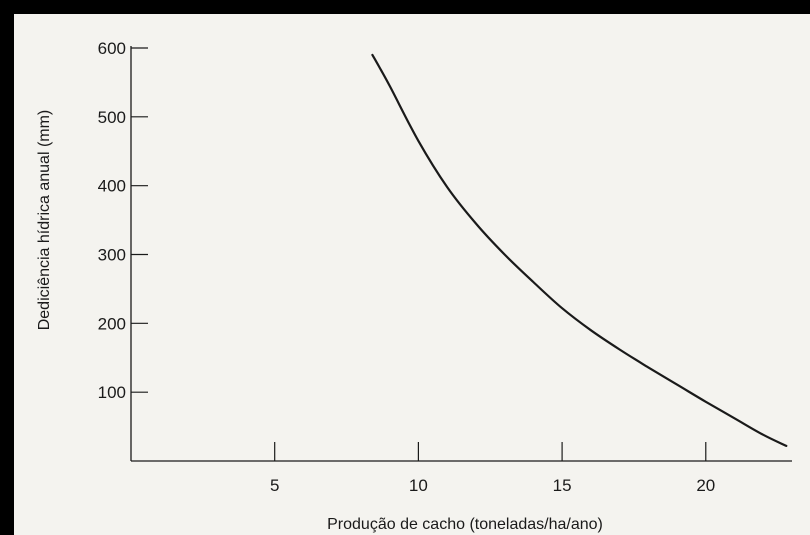 The image size is (810, 535). What do you see at coordinates (112, 48) in the screenshot?
I see `y-tick-label: 600` at bounding box center [112, 48].